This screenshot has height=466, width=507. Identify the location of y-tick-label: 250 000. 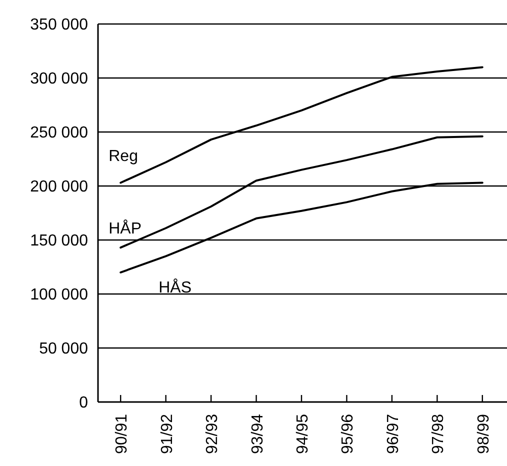
(59, 133).